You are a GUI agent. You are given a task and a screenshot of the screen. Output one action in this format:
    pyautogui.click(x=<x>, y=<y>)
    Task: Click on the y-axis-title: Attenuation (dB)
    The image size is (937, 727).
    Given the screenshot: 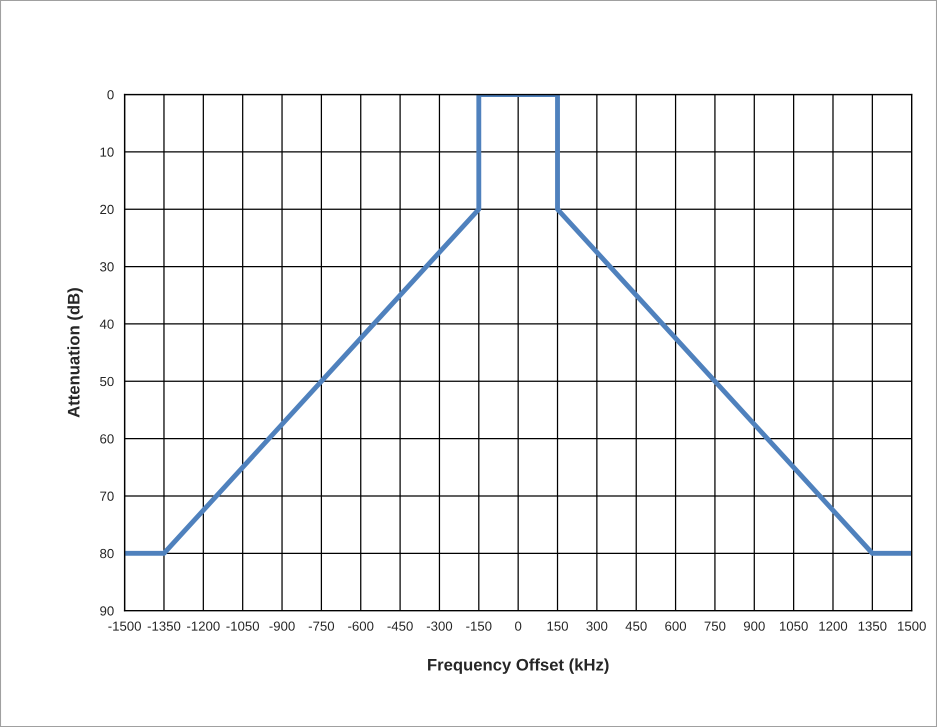 What is the action you would take?
    pyautogui.click(x=75, y=353)
    